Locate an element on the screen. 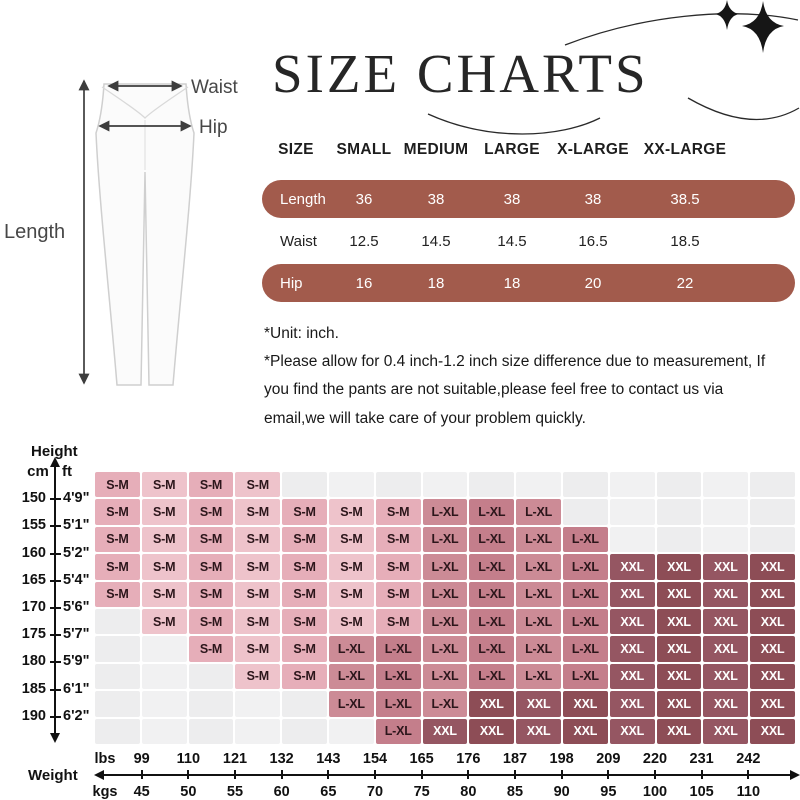 The height and width of the screenshot is (800, 800). weight-lbs-tick-label: 99 is located at coordinates (141, 759).